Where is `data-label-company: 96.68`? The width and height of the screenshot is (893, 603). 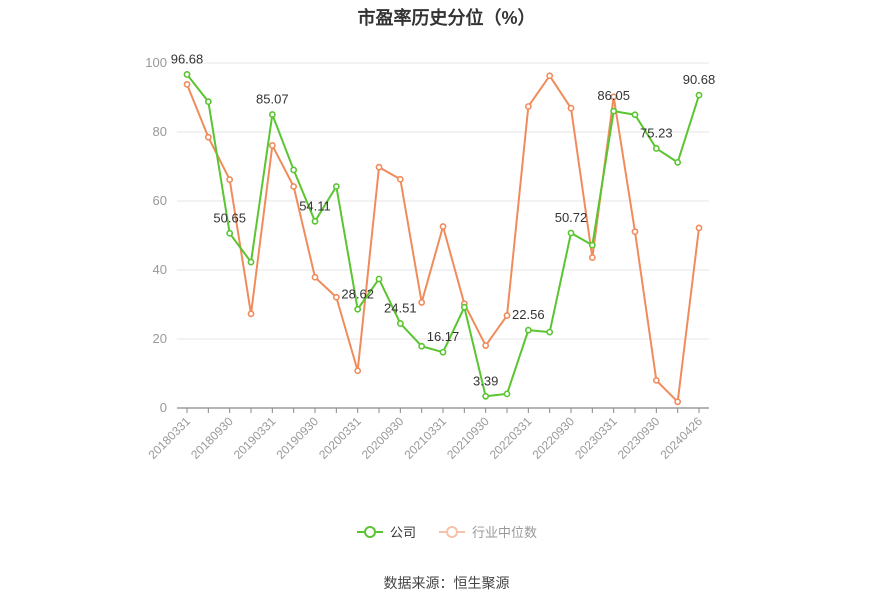
data-label-company: 96.68 is located at coordinates (187, 58).